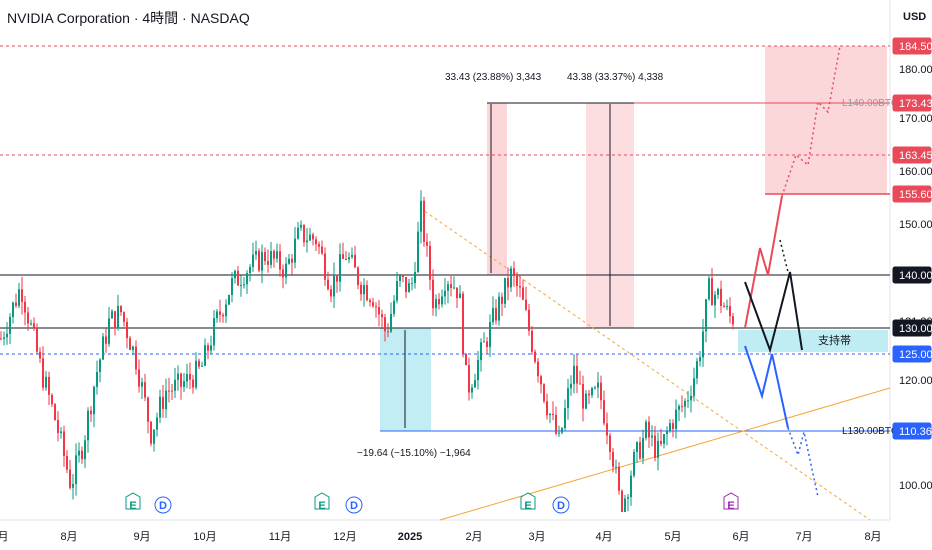  Describe the element at coordinates (813, 341) in the screenshot. I see `support-zone` at that location.